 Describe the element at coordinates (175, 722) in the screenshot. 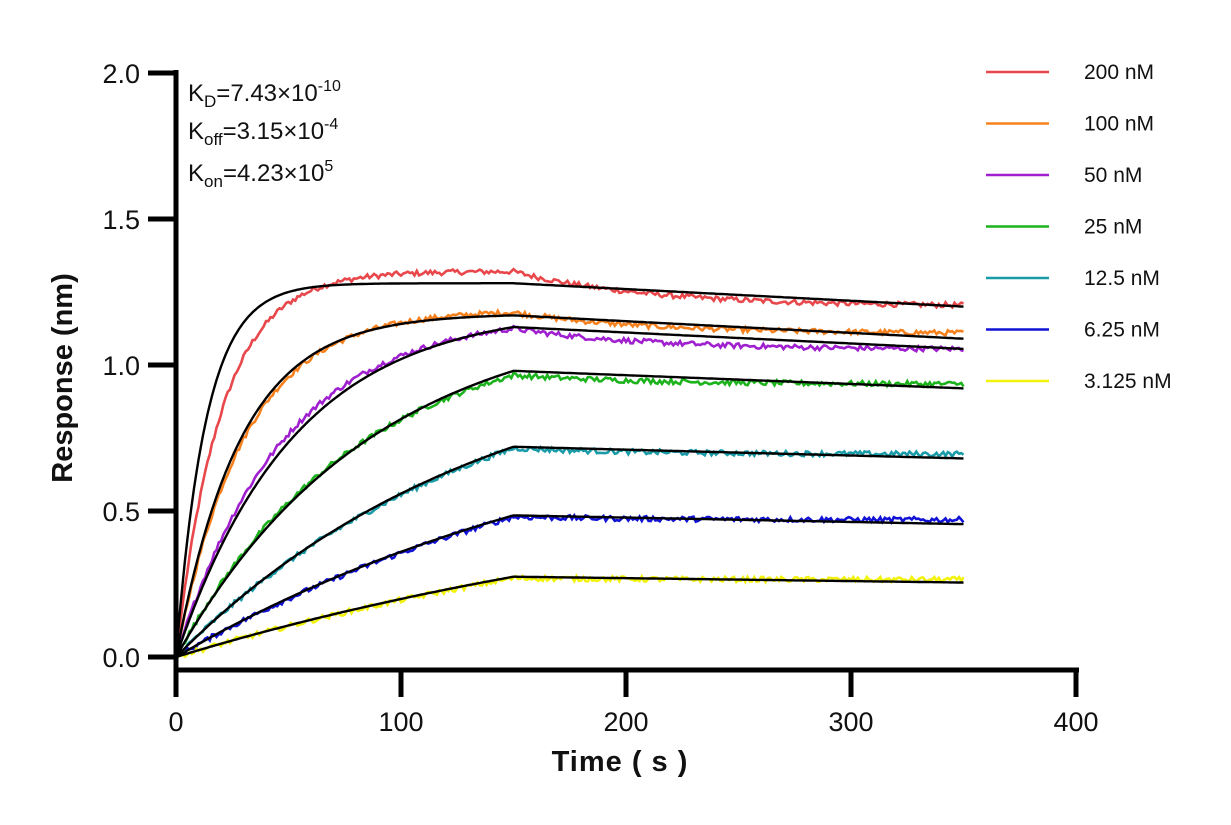

I see `x-tick-label: 0` at that location.